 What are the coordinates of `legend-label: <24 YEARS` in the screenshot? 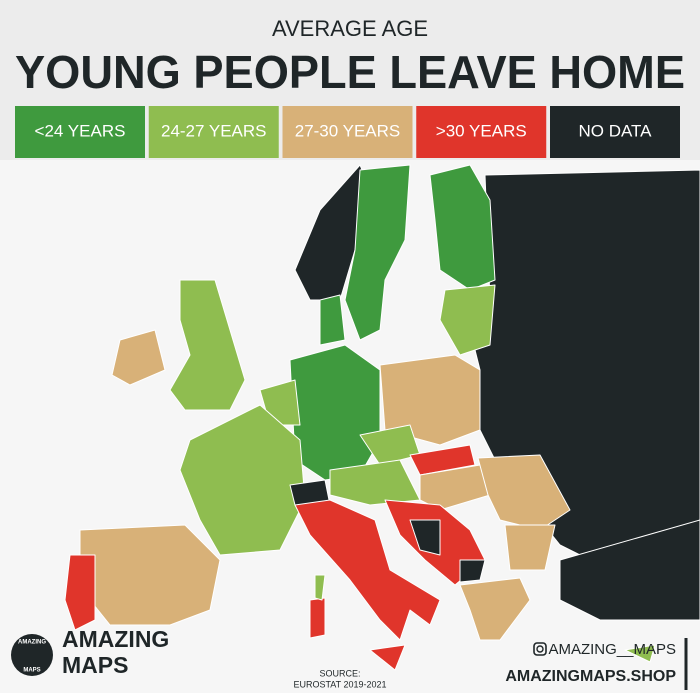 It's located at (80, 130).